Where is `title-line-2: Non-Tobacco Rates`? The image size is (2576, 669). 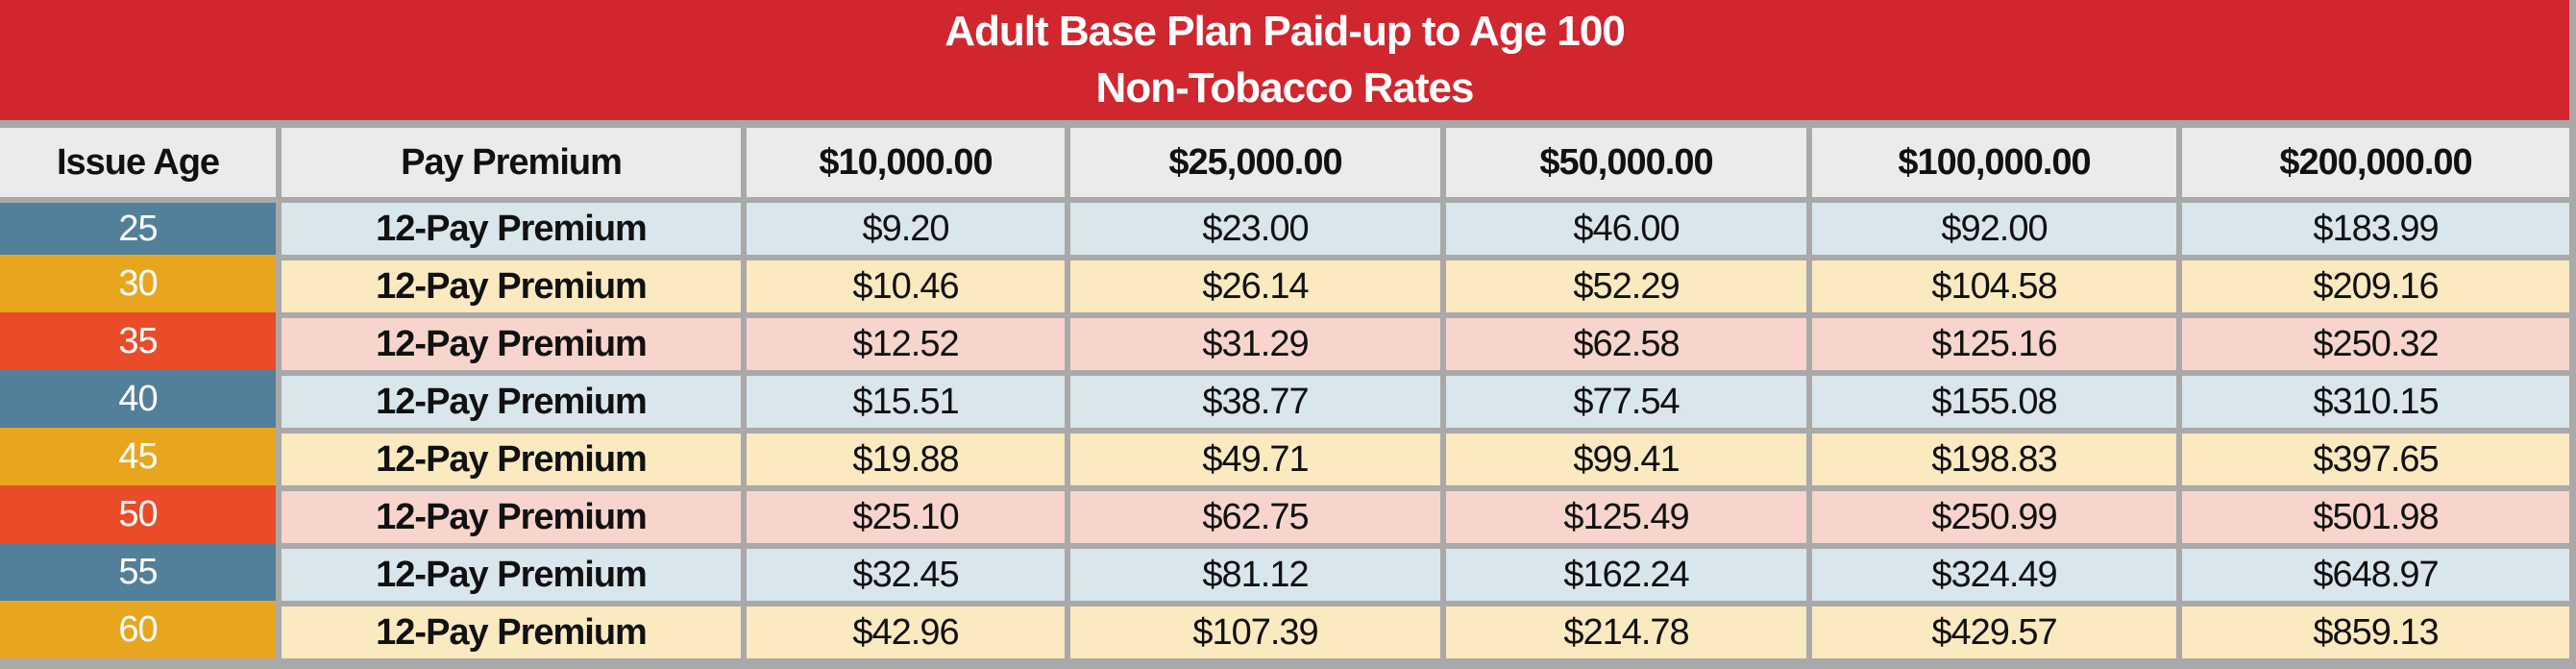
title-line-2: Non-Tobacco Rates is located at coordinates (1285, 87).